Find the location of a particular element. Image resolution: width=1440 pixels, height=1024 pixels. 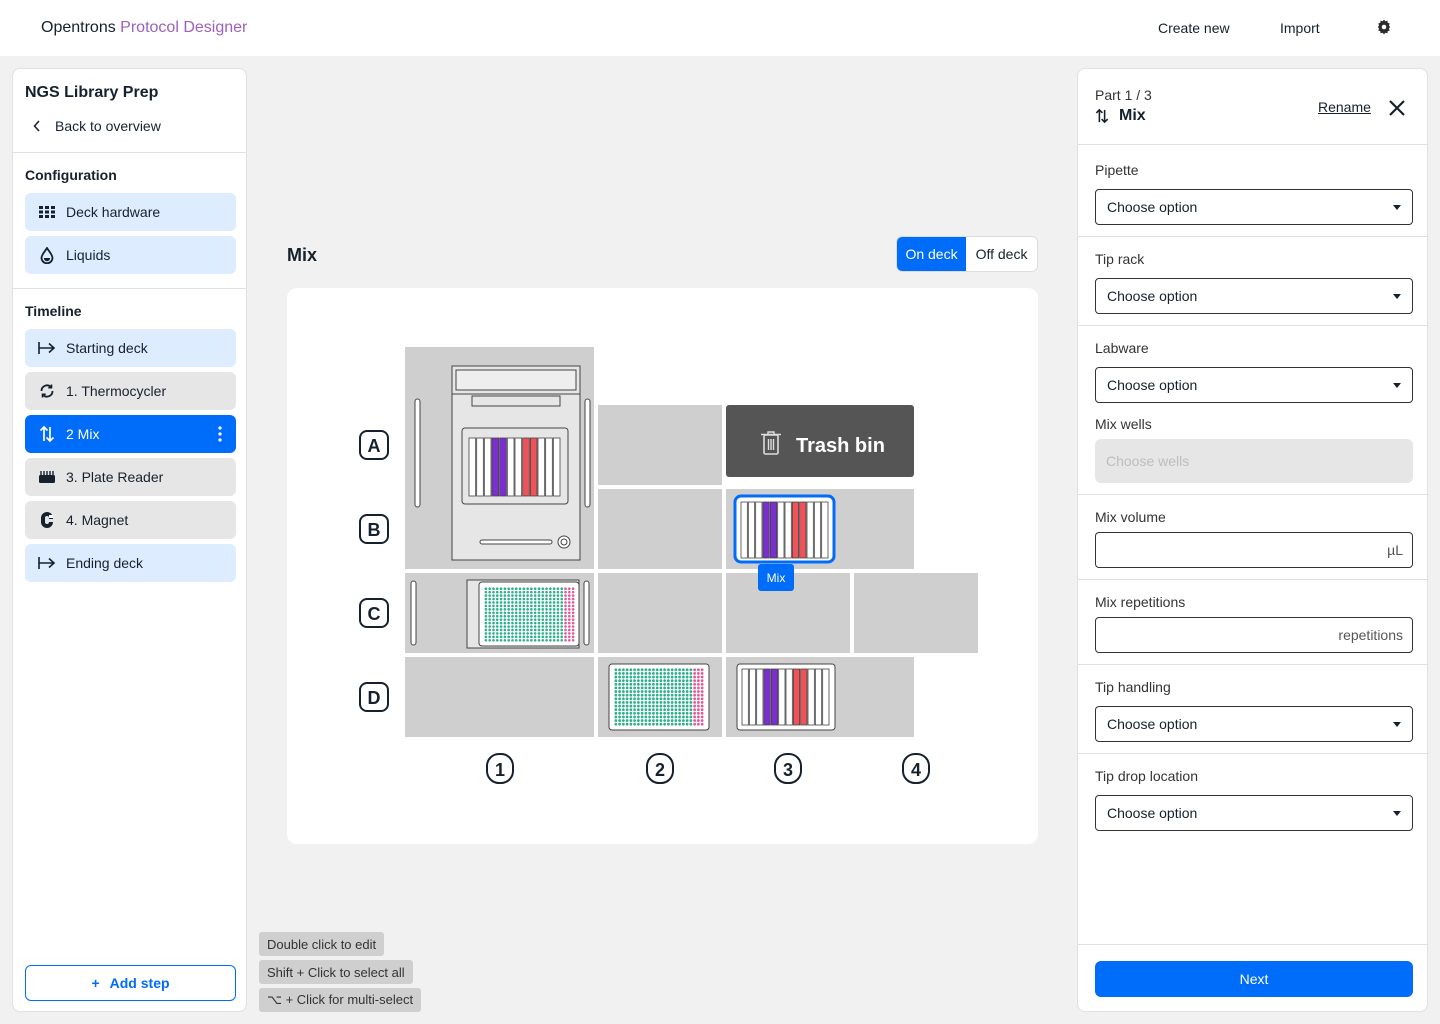

tip-rack-select: Choose option is located at coordinates (1254, 296).